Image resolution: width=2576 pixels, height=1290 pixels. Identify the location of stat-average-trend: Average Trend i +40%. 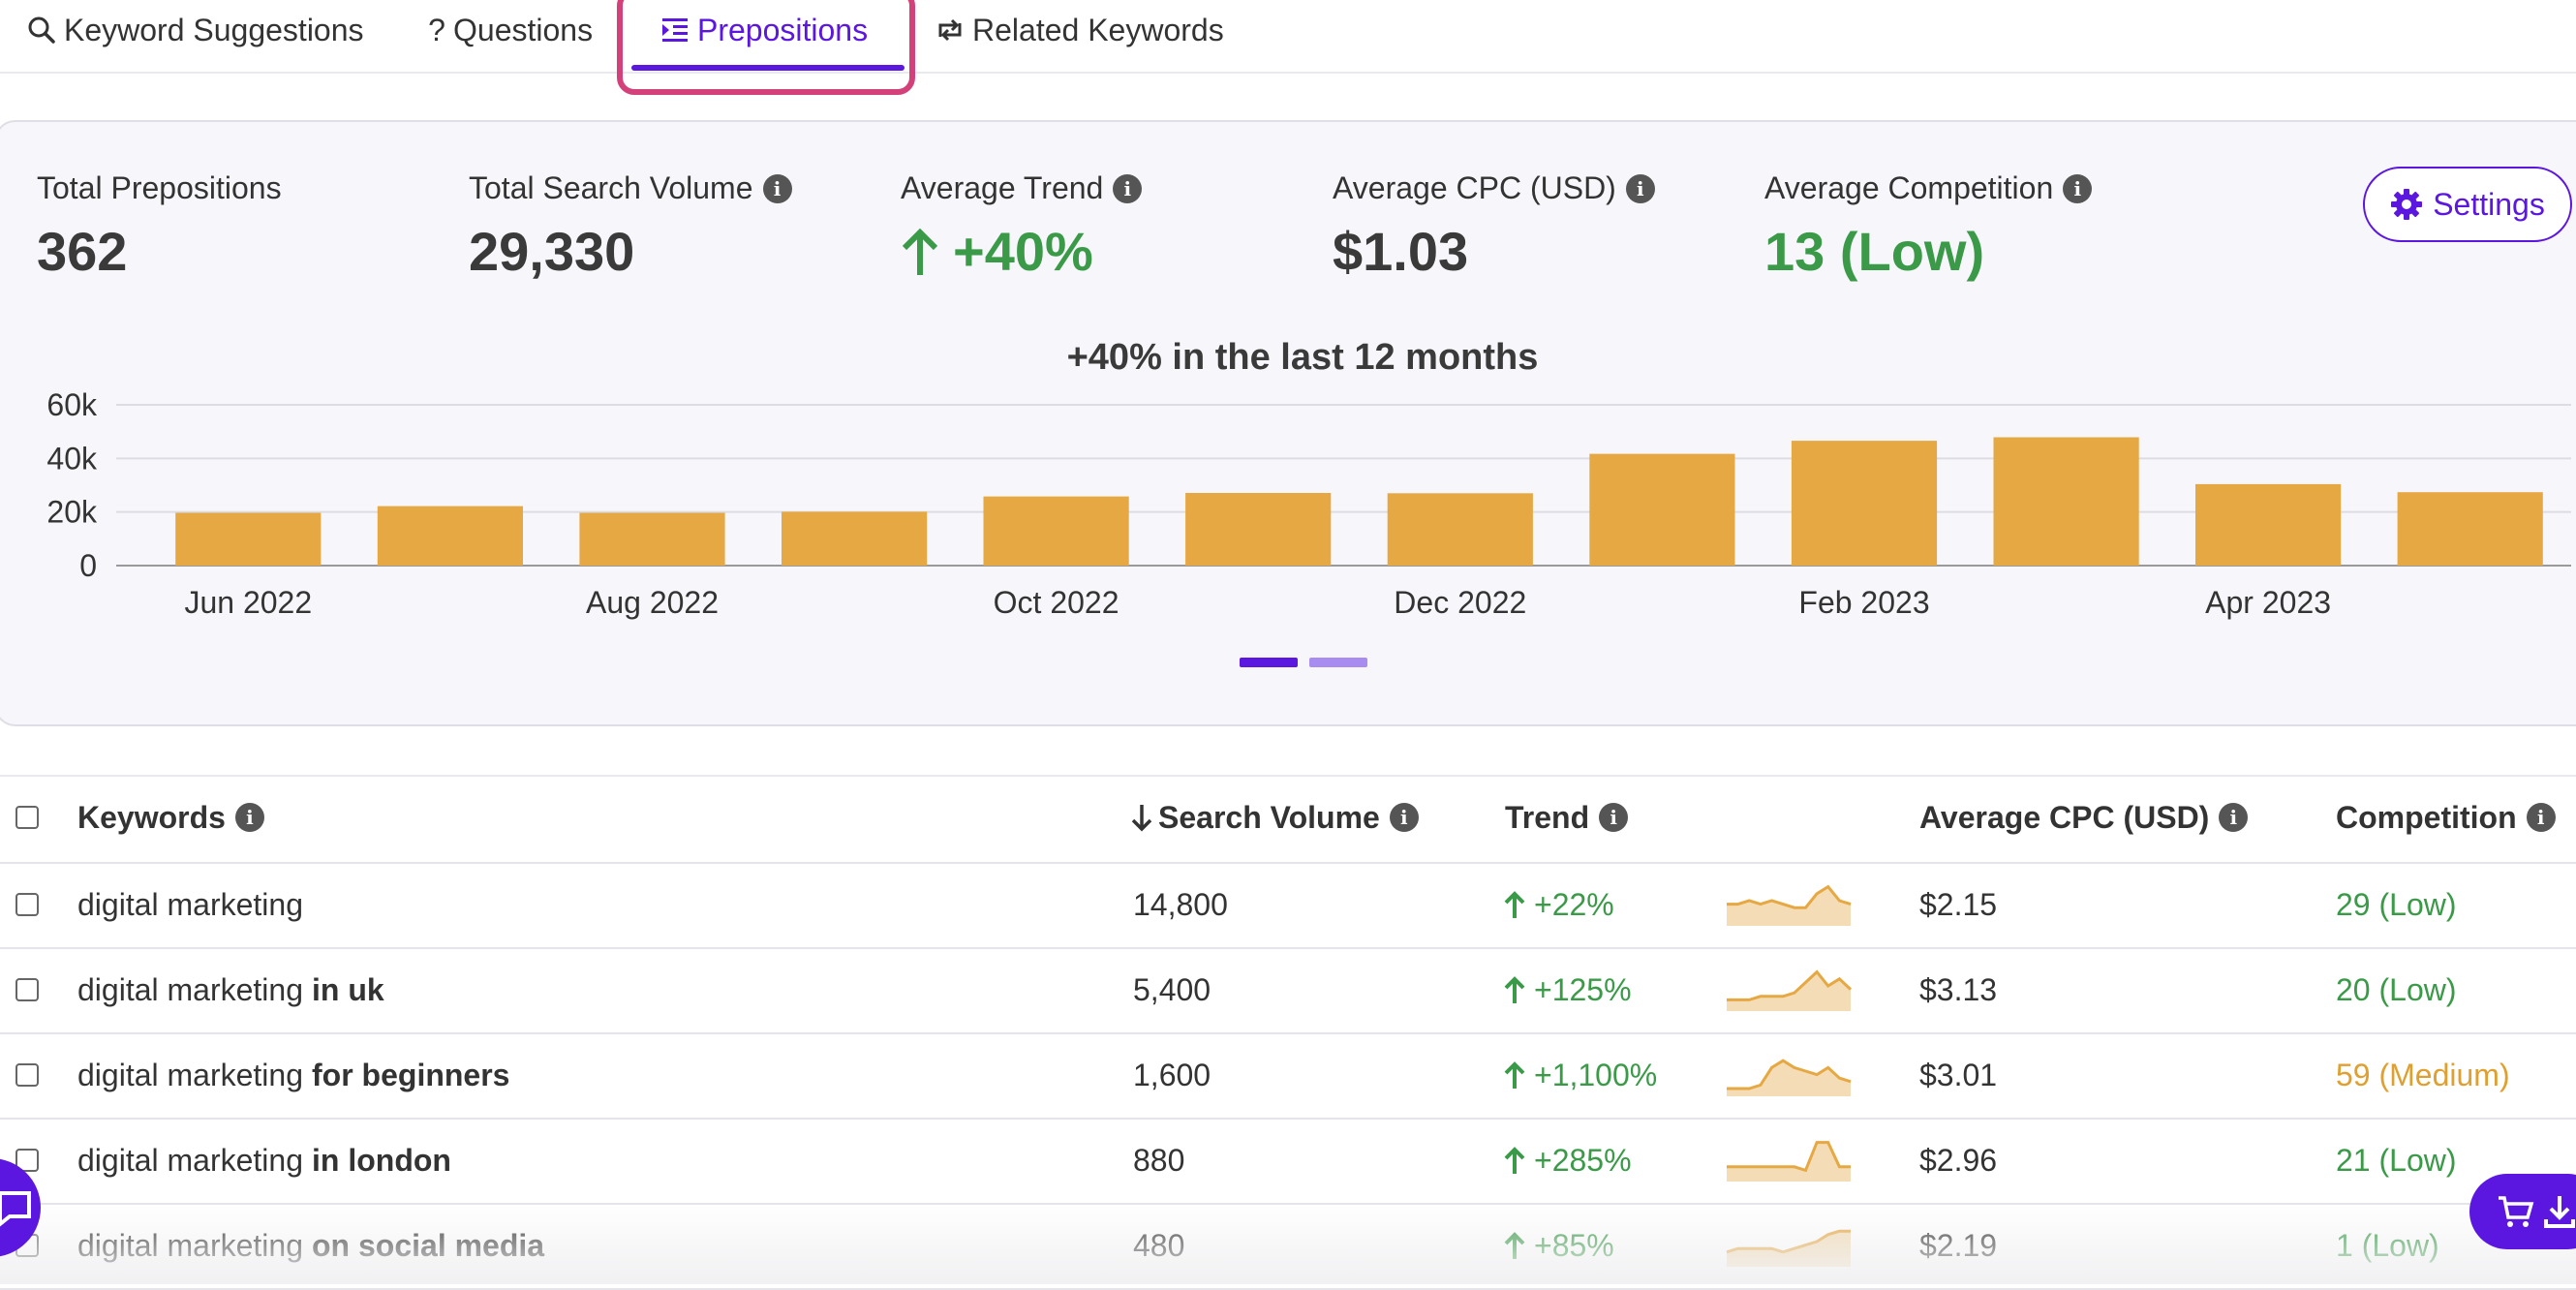
(1022, 226).